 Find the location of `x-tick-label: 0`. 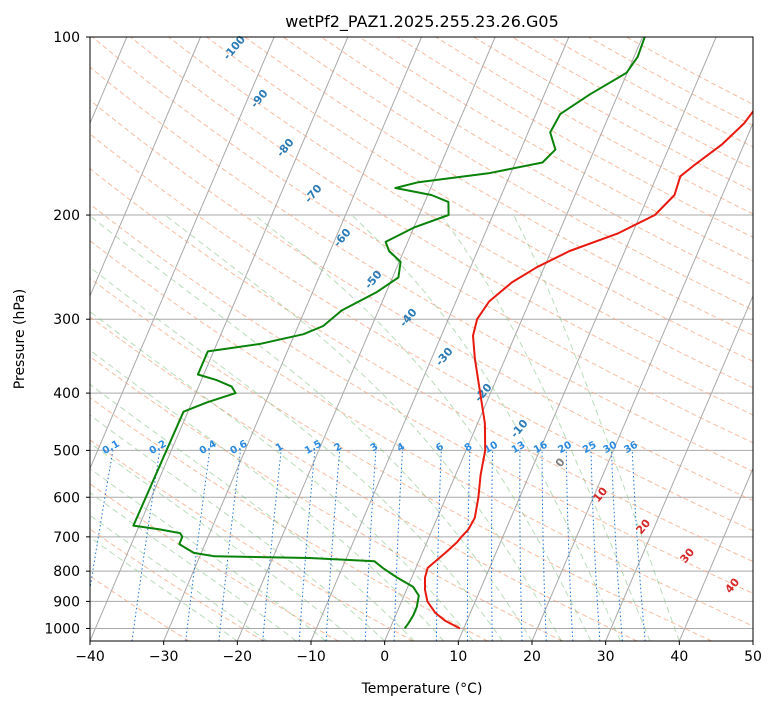

x-tick-label: 0 is located at coordinates (384, 657).